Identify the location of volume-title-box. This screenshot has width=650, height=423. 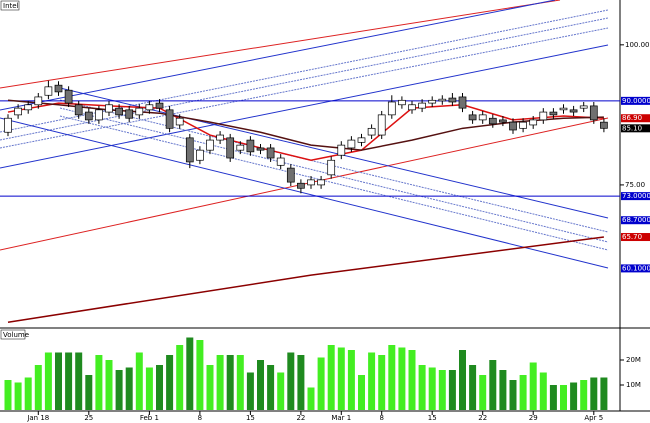
(13, 334).